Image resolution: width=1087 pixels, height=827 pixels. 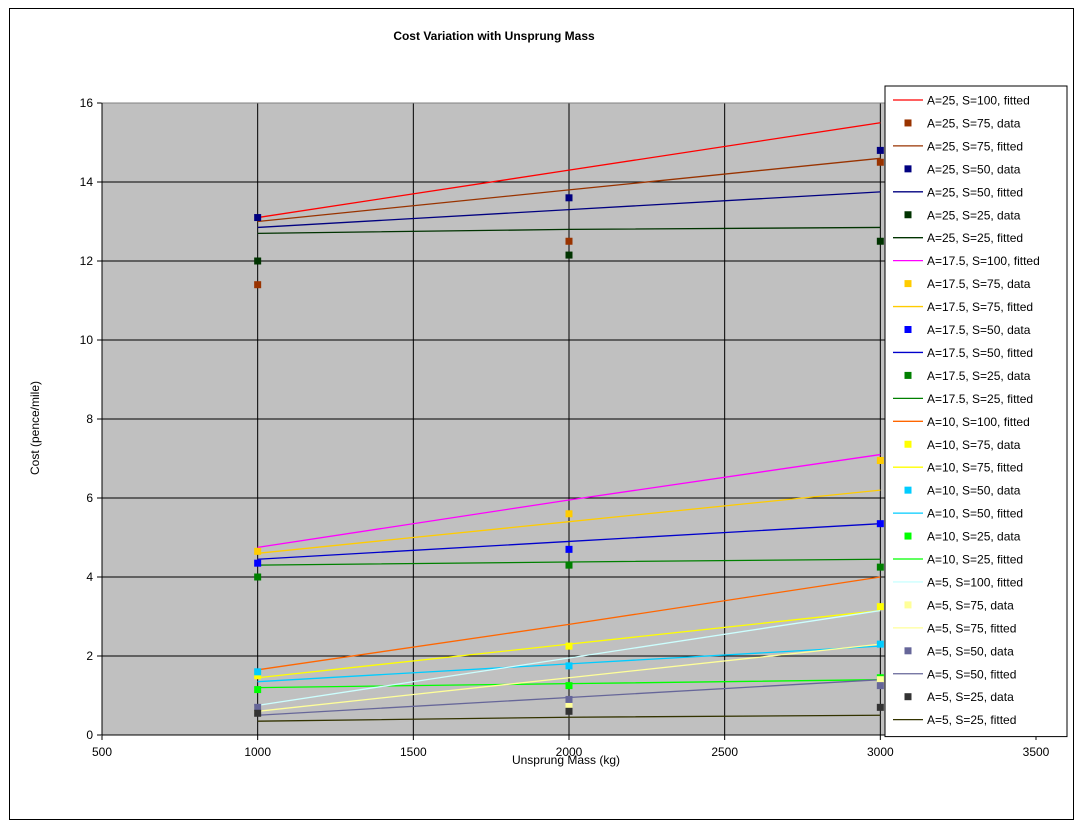 What do you see at coordinates (102, 752) in the screenshot?
I see `x-tick-label: 500` at bounding box center [102, 752].